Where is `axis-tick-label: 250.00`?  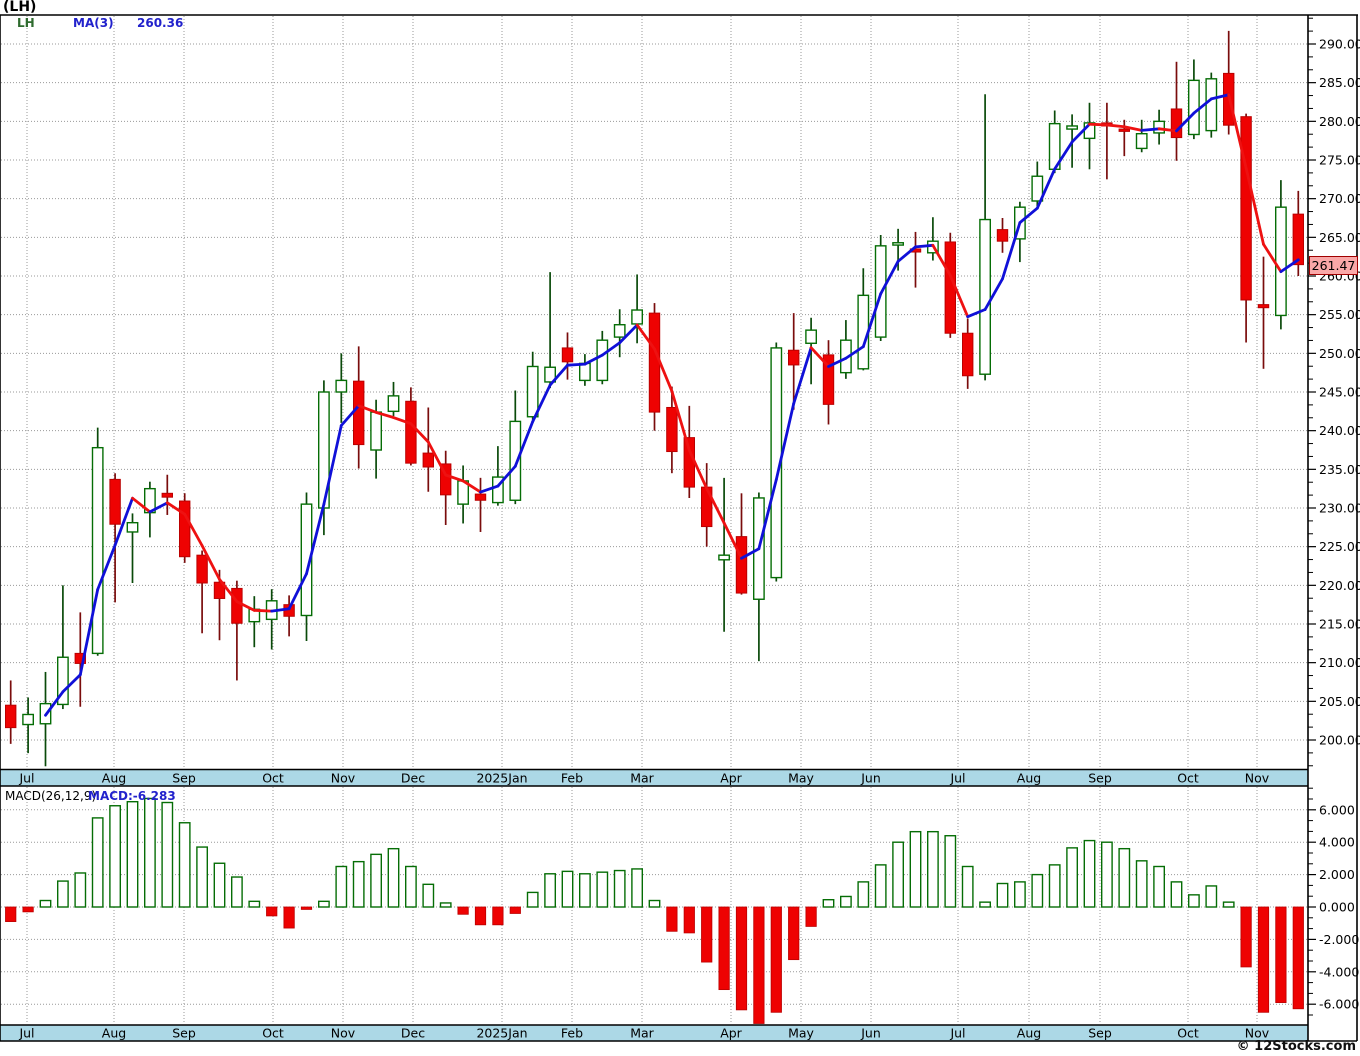 axis-tick-label: 250.00 is located at coordinates (1339, 353).